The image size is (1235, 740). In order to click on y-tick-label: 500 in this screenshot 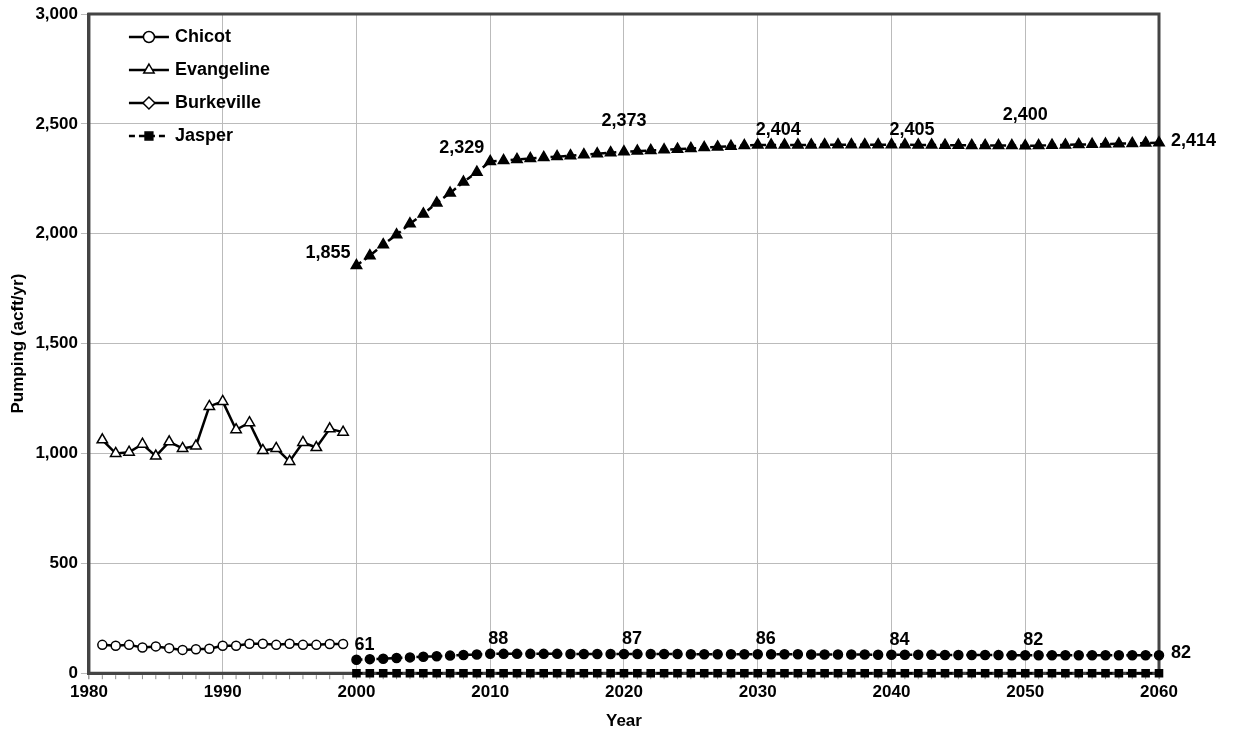, I will do `click(63, 563)`.